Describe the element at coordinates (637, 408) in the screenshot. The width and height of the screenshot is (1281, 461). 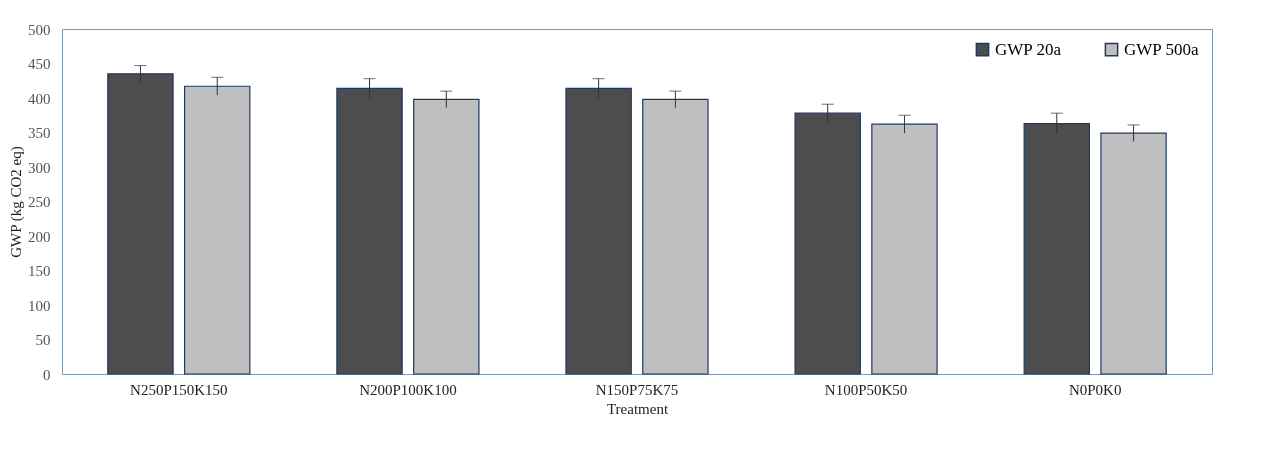
I see `x-axis-title: Treatment` at that location.